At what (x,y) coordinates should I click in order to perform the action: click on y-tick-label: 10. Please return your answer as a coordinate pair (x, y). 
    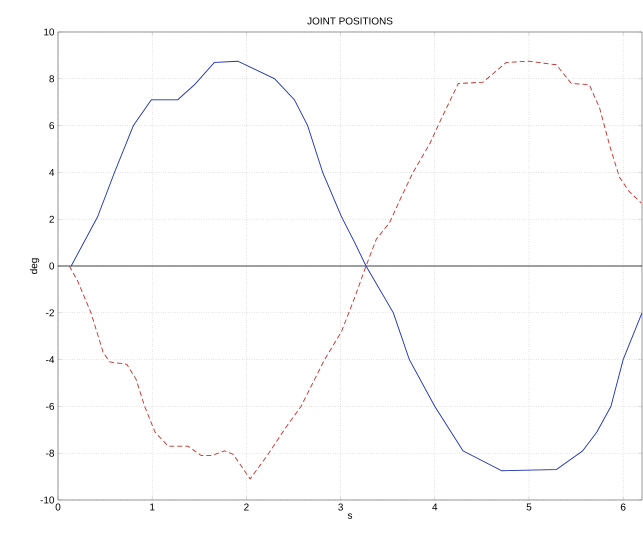
    Looking at the image, I should click on (49, 32).